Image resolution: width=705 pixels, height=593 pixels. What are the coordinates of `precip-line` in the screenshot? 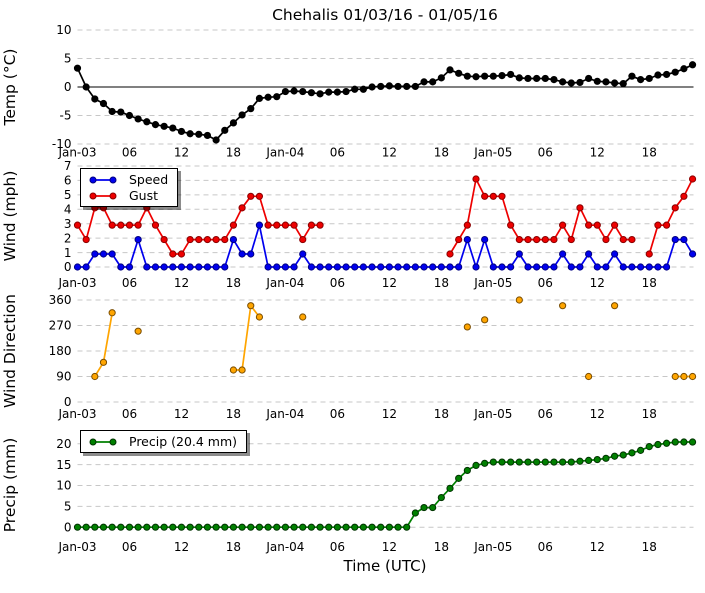 It's located at (385, 485).